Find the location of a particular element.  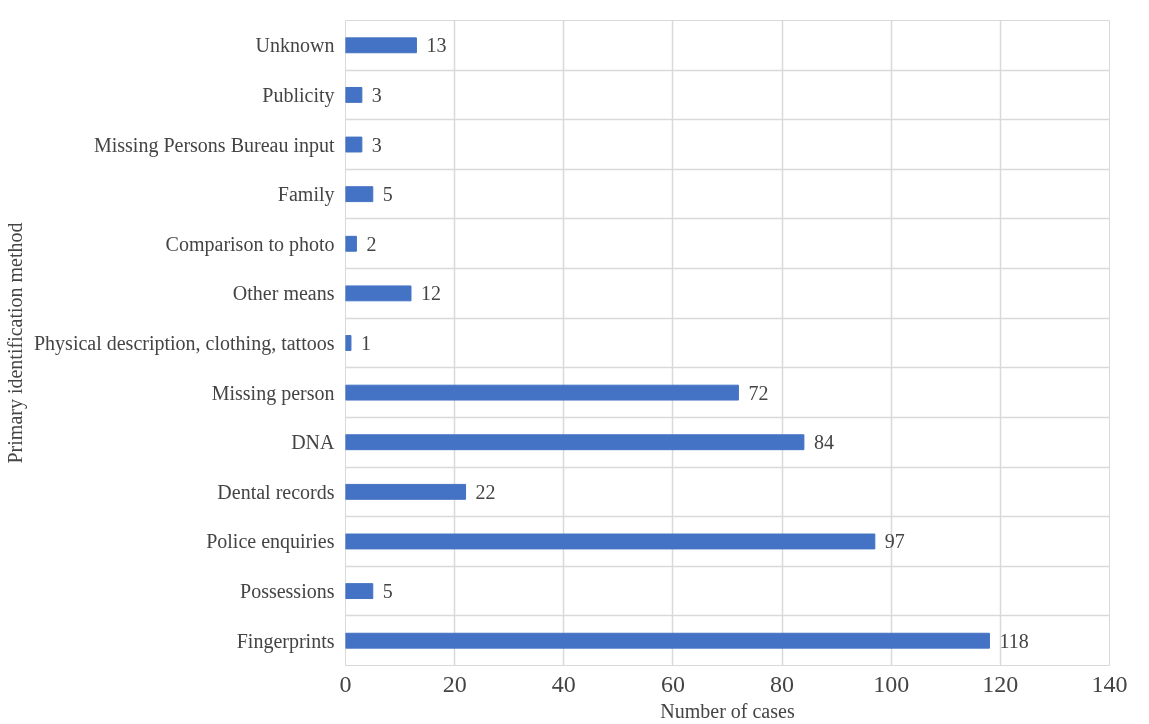

x-tick-label: 100 is located at coordinates (891, 683).